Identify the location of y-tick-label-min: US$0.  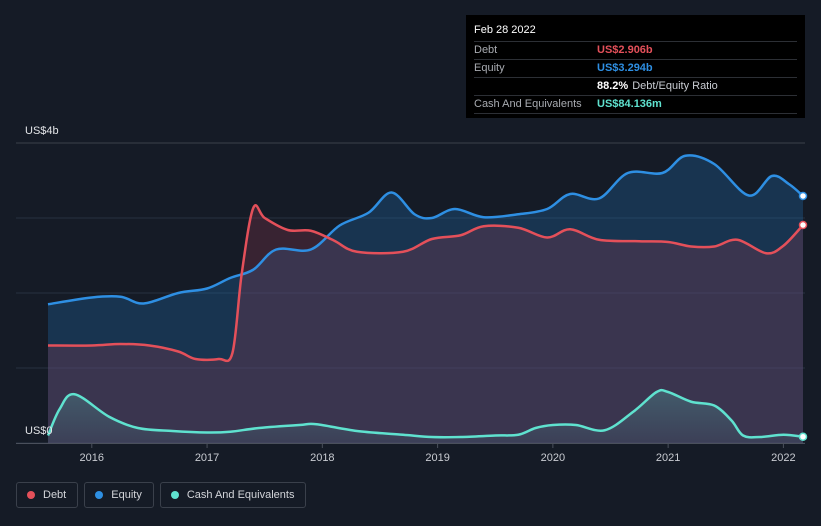
(39, 431).